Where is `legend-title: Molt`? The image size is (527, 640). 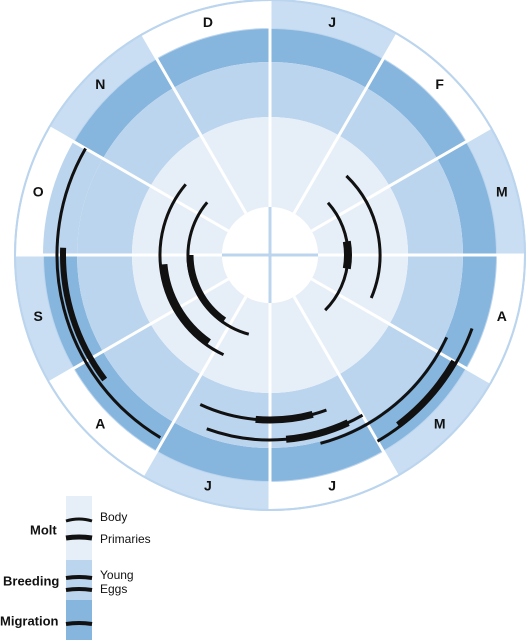
legend-title: Molt is located at coordinates (43, 529).